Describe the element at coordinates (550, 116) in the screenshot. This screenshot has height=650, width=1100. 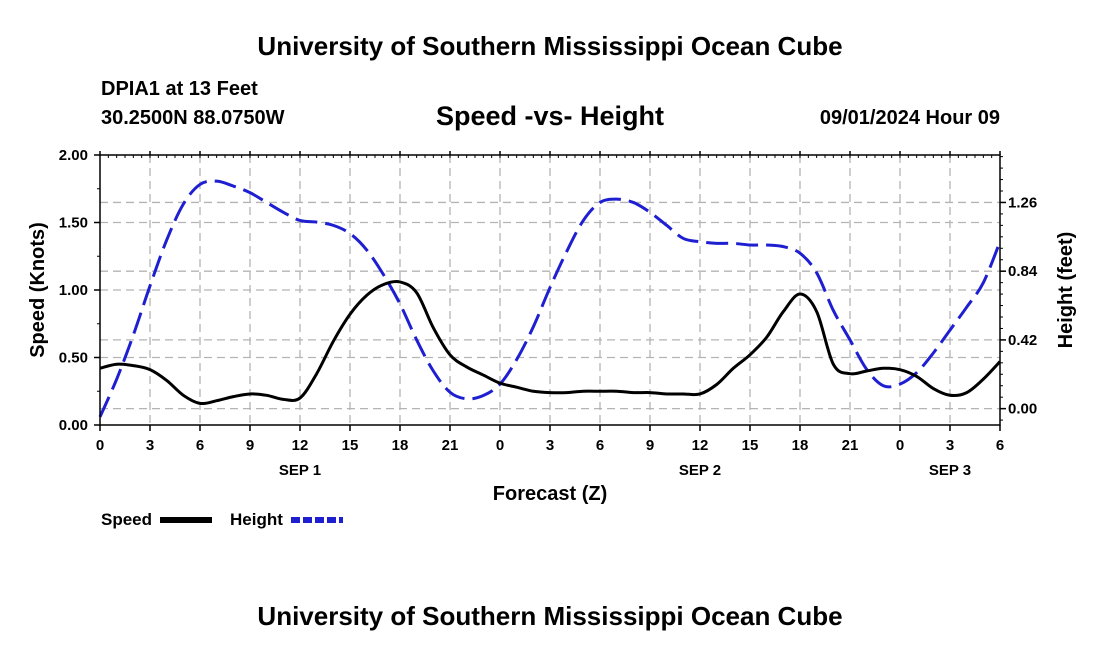
I see `chart-title: Speed -vs- Height` at that location.